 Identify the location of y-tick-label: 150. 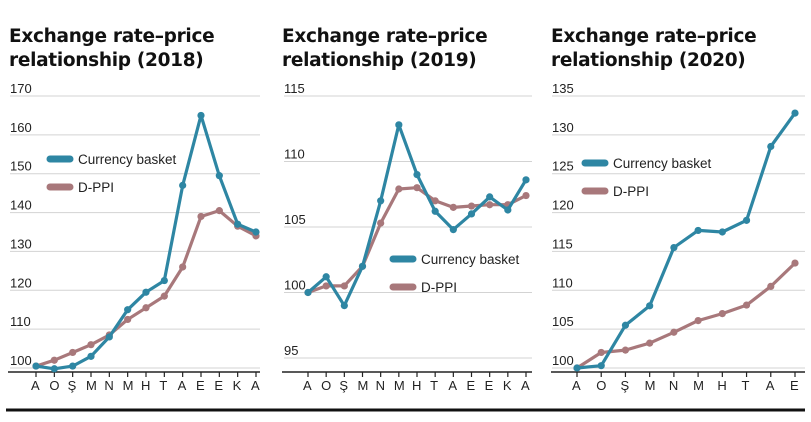
(21, 166).